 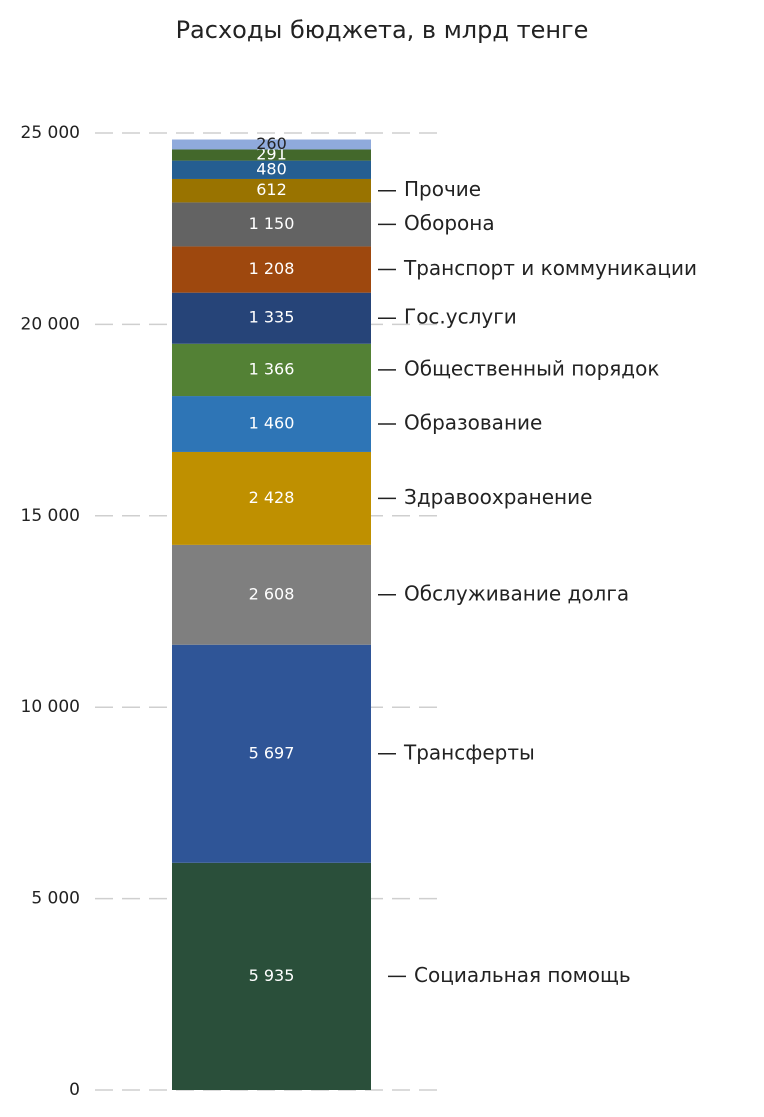 I want to click on segment-label: Транспорт и коммуникации, so click(x=550, y=268).